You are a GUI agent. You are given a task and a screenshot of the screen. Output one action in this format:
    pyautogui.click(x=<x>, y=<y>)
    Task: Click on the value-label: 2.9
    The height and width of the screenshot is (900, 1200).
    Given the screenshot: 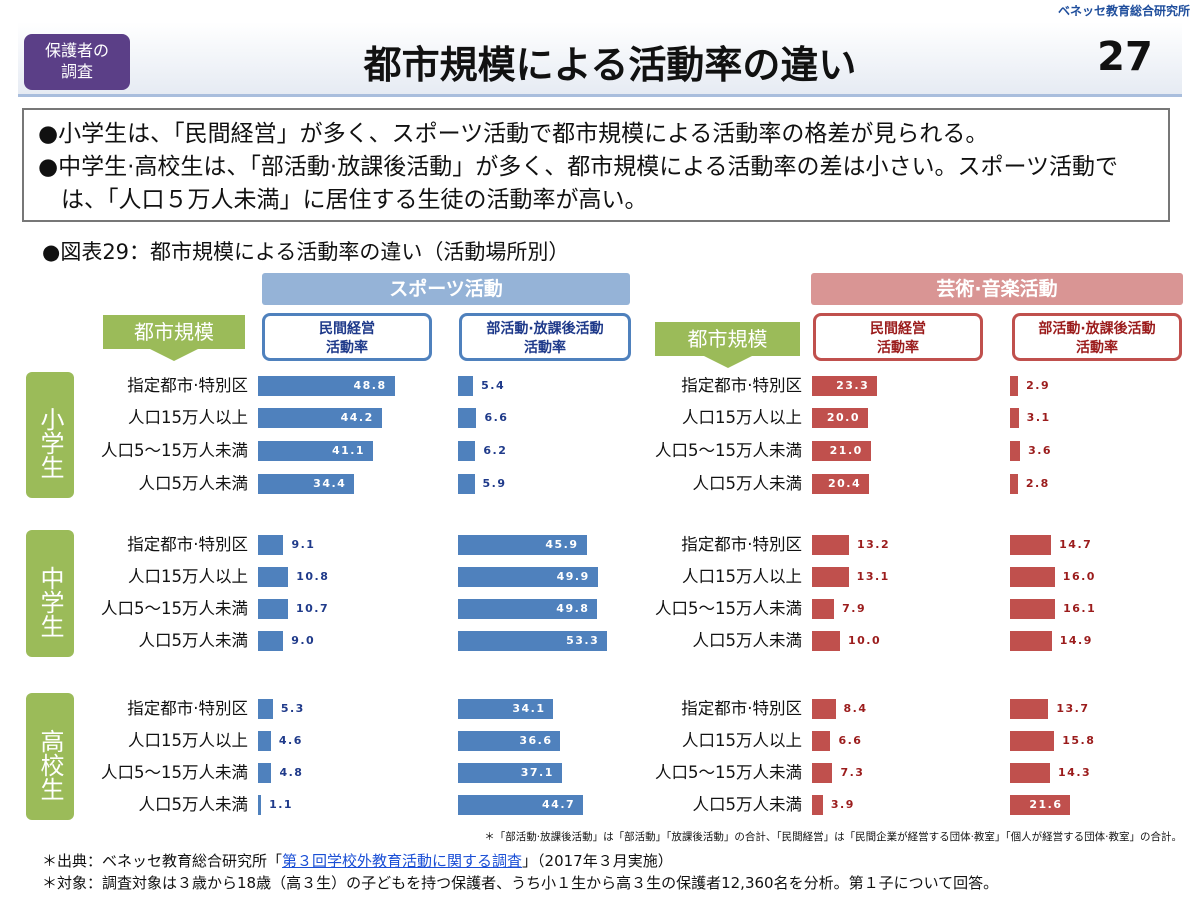 What is the action you would take?
    pyautogui.click(x=1038, y=385)
    